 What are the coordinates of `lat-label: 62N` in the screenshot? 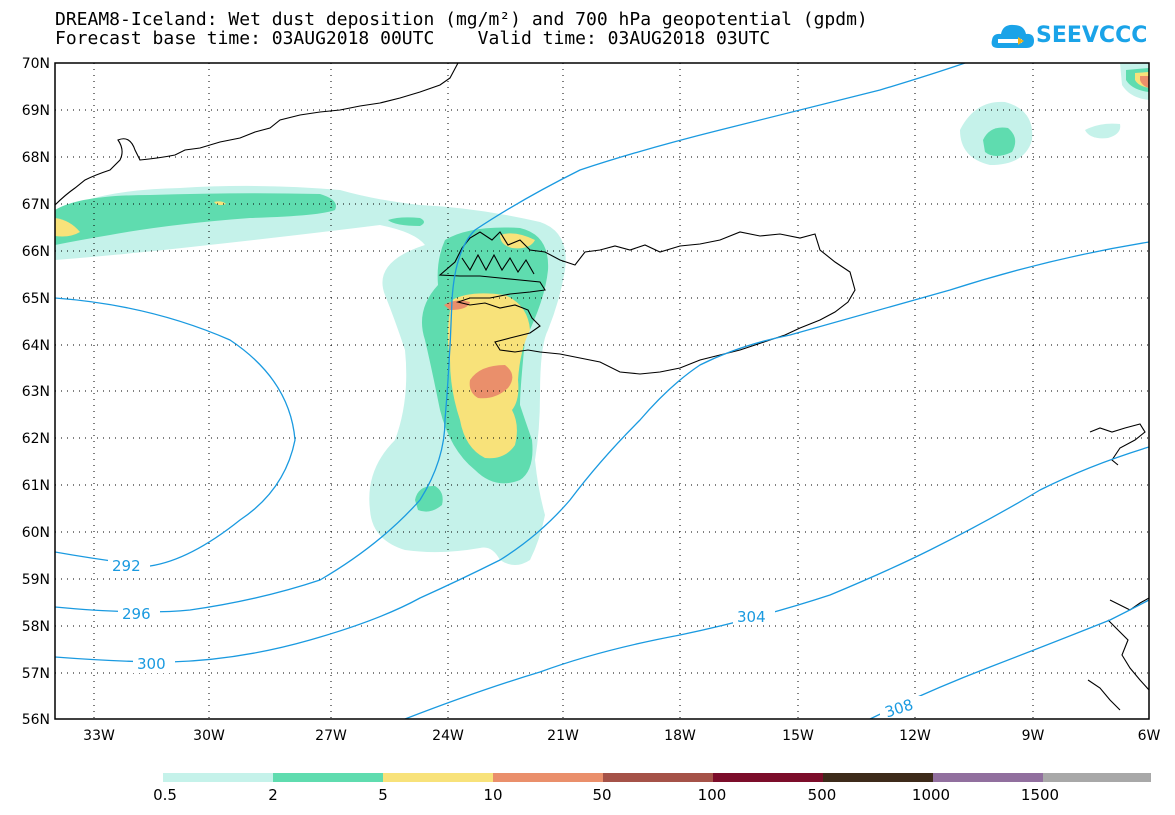 It's located at (36, 439).